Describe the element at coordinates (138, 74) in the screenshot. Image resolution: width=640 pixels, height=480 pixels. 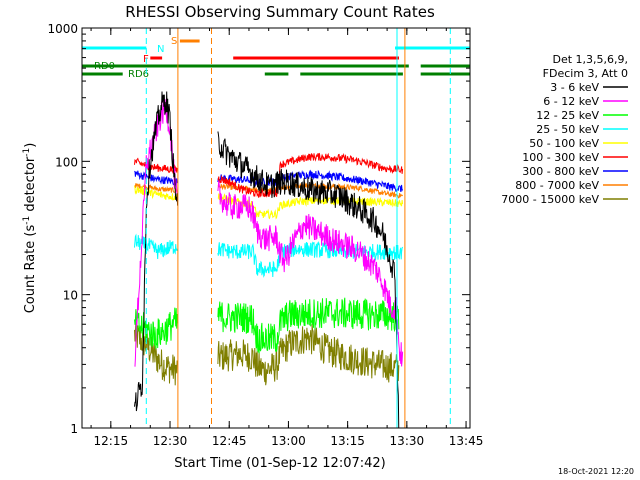
I see `flag-label-rd6: RD6` at that location.